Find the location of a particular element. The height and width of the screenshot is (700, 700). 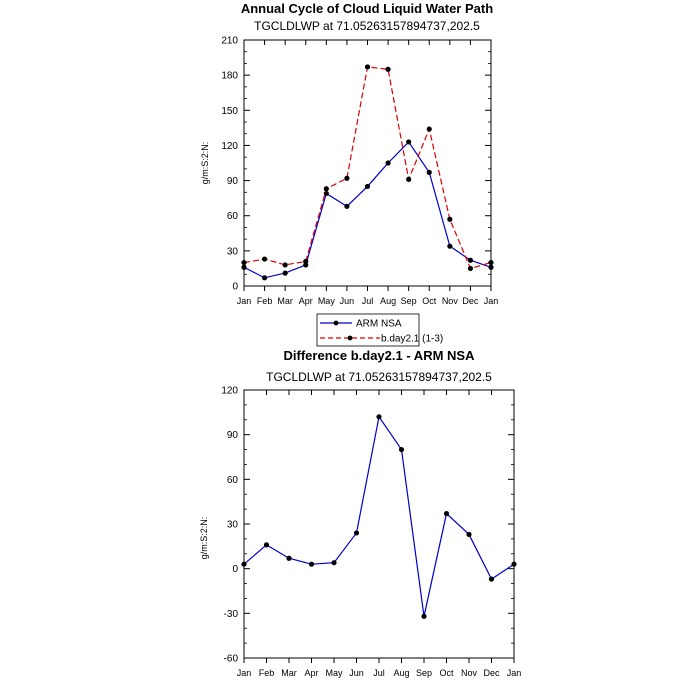

series-line-difference is located at coordinates (379, 516).